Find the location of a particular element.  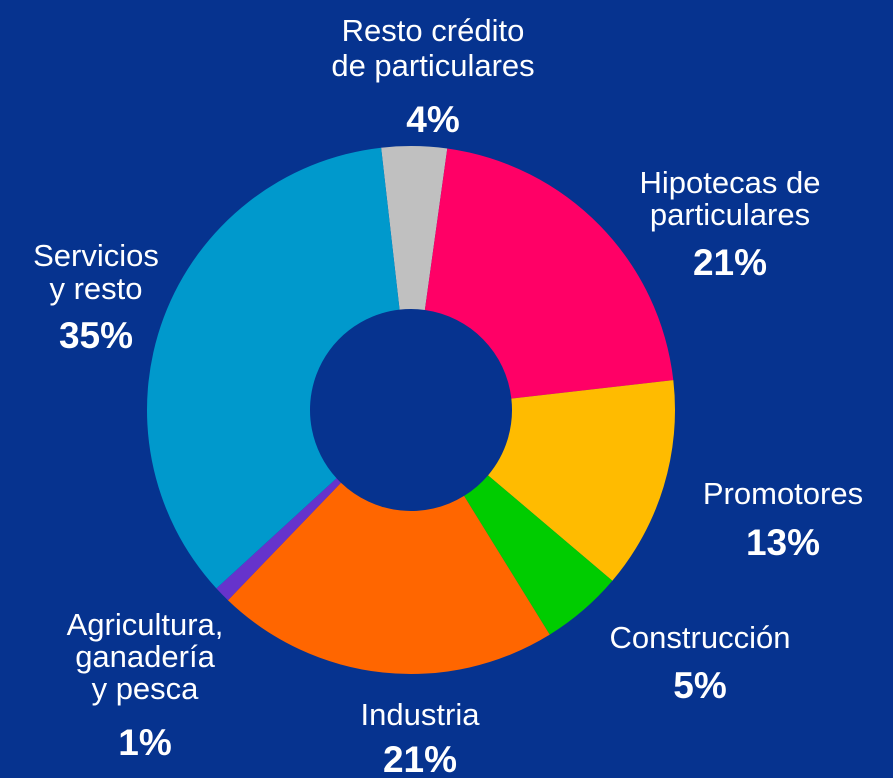

slice-label: particulares is located at coordinates (730, 214).